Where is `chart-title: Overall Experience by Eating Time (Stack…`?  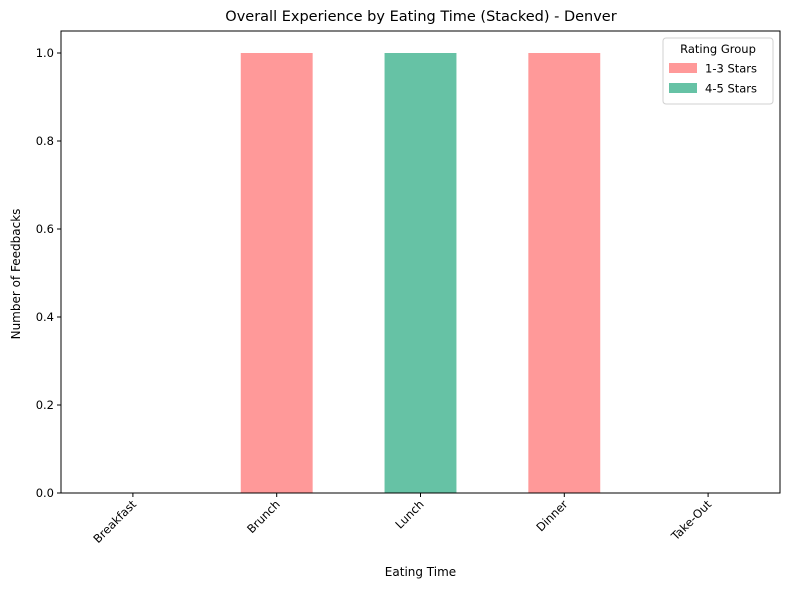 chart-title: Overall Experience by Eating Time (Stack… is located at coordinates (420, 17).